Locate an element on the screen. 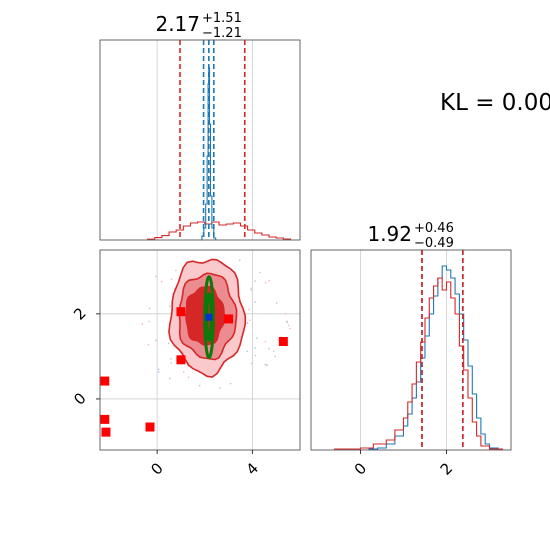 The height and width of the screenshot is (550, 550). marginal-2-title-value: 1.92 is located at coordinates (389, 234).